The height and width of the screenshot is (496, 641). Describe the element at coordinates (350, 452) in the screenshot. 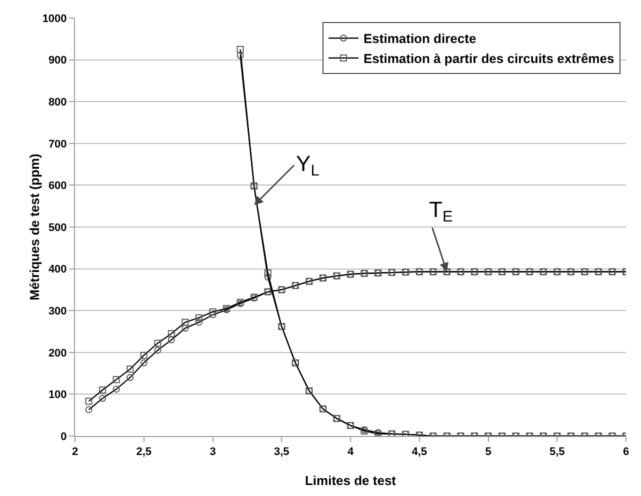

I see `x-tick-label: 4` at that location.